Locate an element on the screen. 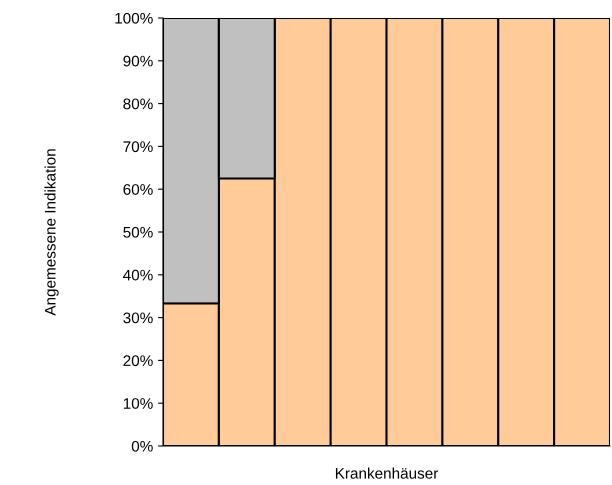 This screenshot has height=485, width=612. y-tick-label: 10% is located at coordinates (138, 403).